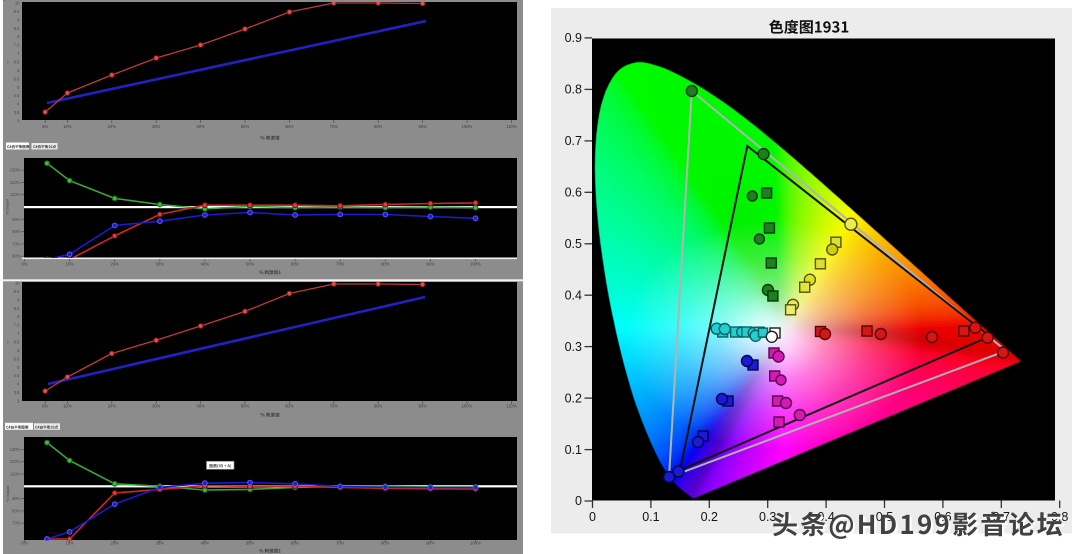 The height and width of the screenshot is (554, 1080). Describe the element at coordinates (45, 406) in the screenshot. I see `svg-text: 5%` at that location.